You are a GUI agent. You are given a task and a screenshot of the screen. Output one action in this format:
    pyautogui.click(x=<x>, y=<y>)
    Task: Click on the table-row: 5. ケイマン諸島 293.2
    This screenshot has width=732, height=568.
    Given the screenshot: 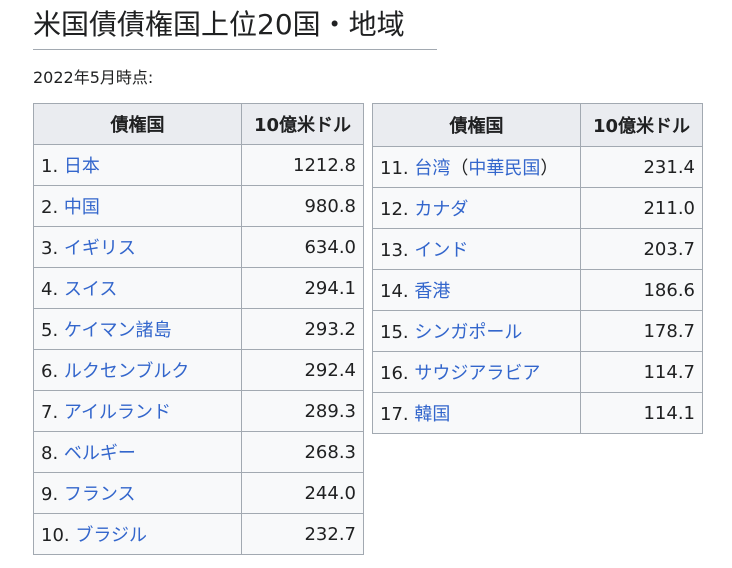 What is the action you would take?
    pyautogui.click(x=198, y=329)
    